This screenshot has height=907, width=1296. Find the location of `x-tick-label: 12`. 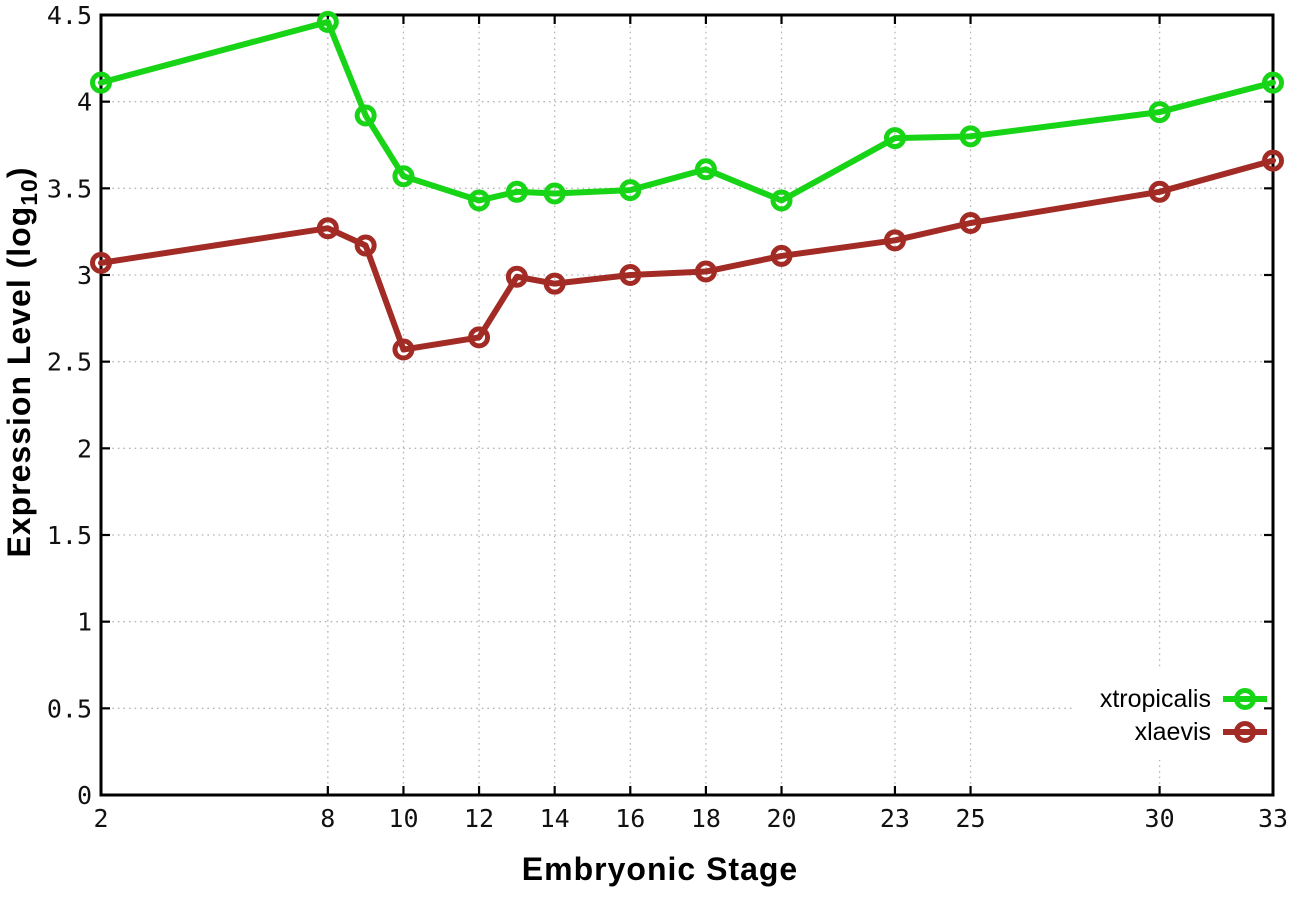

x-tick-label: 12 is located at coordinates (479, 818).